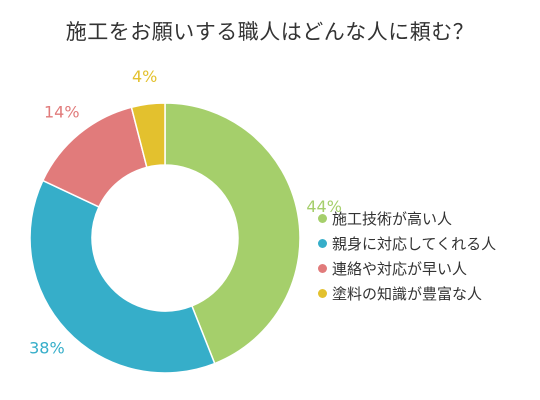 The width and height of the screenshot is (540, 400). Describe the element at coordinates (392, 219) in the screenshot. I see `legend-label: 施工技術が高い人` at that location.